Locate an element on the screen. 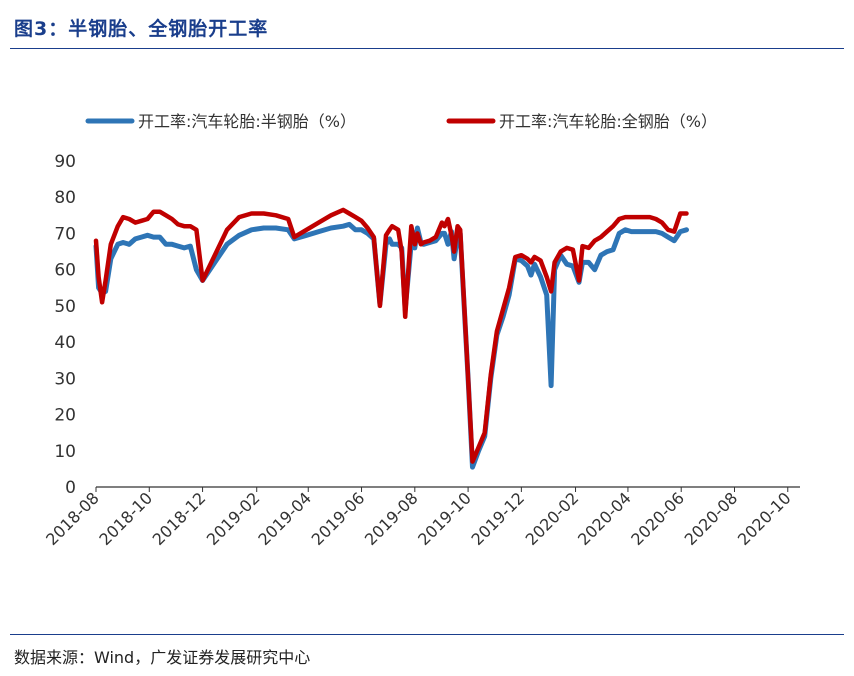 The image size is (854, 676). y-tick-label: 70 is located at coordinates (65, 234).